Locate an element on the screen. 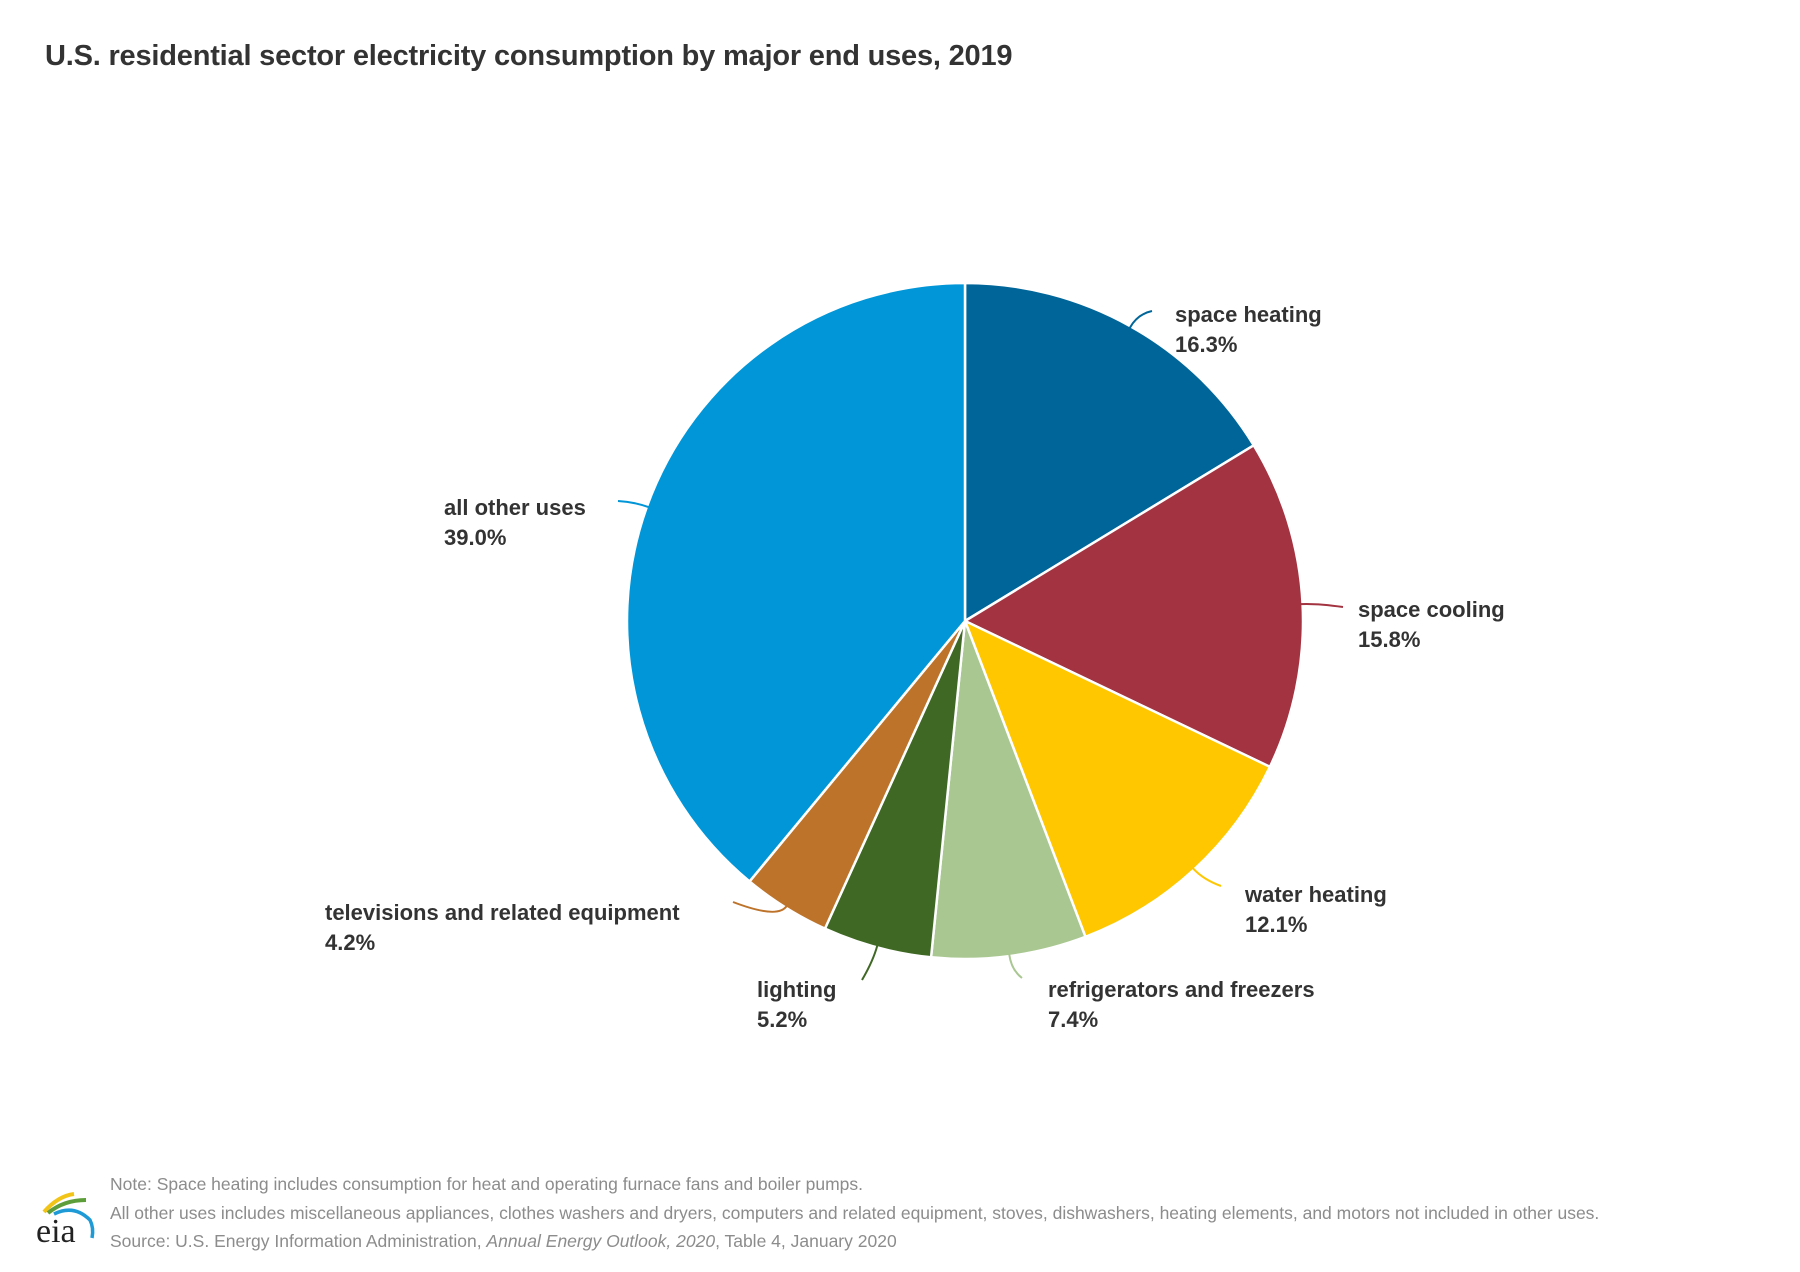 This screenshot has height=1272, width=1800. slice-value-space-cooling: 15.8% is located at coordinates (1389, 639).